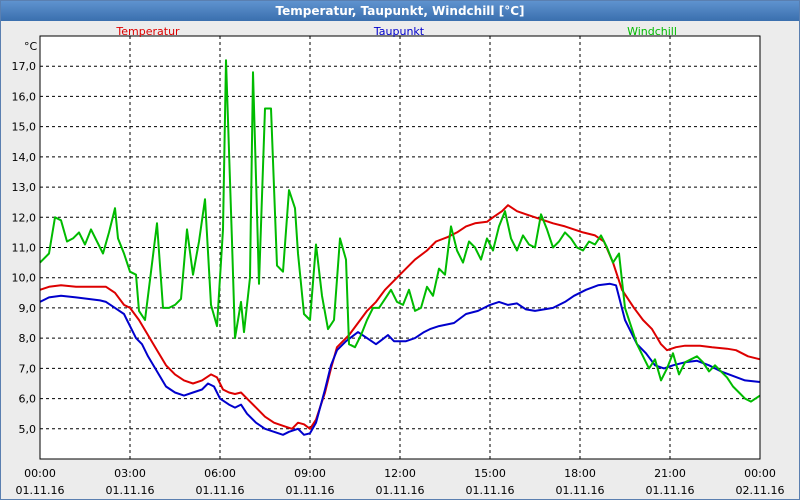 Image resolution: width=800 pixels, height=500 pixels. Describe the element at coordinates (760, 490) in the screenshot. I see `x-tick-date: 02.11.16` at that location.